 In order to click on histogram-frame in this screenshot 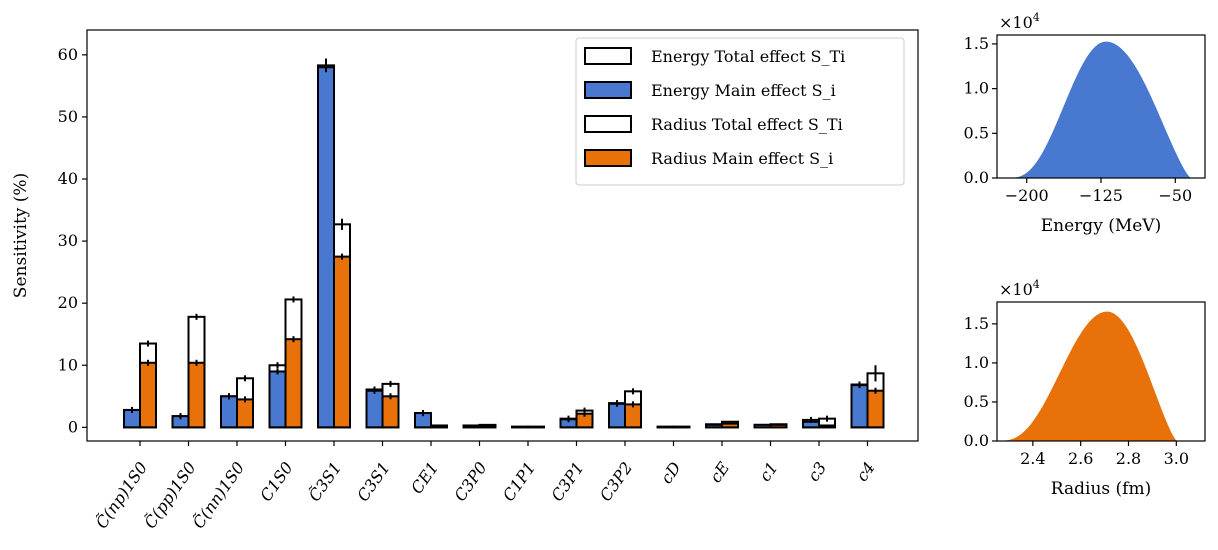, I will do `click(1101, 371)`.